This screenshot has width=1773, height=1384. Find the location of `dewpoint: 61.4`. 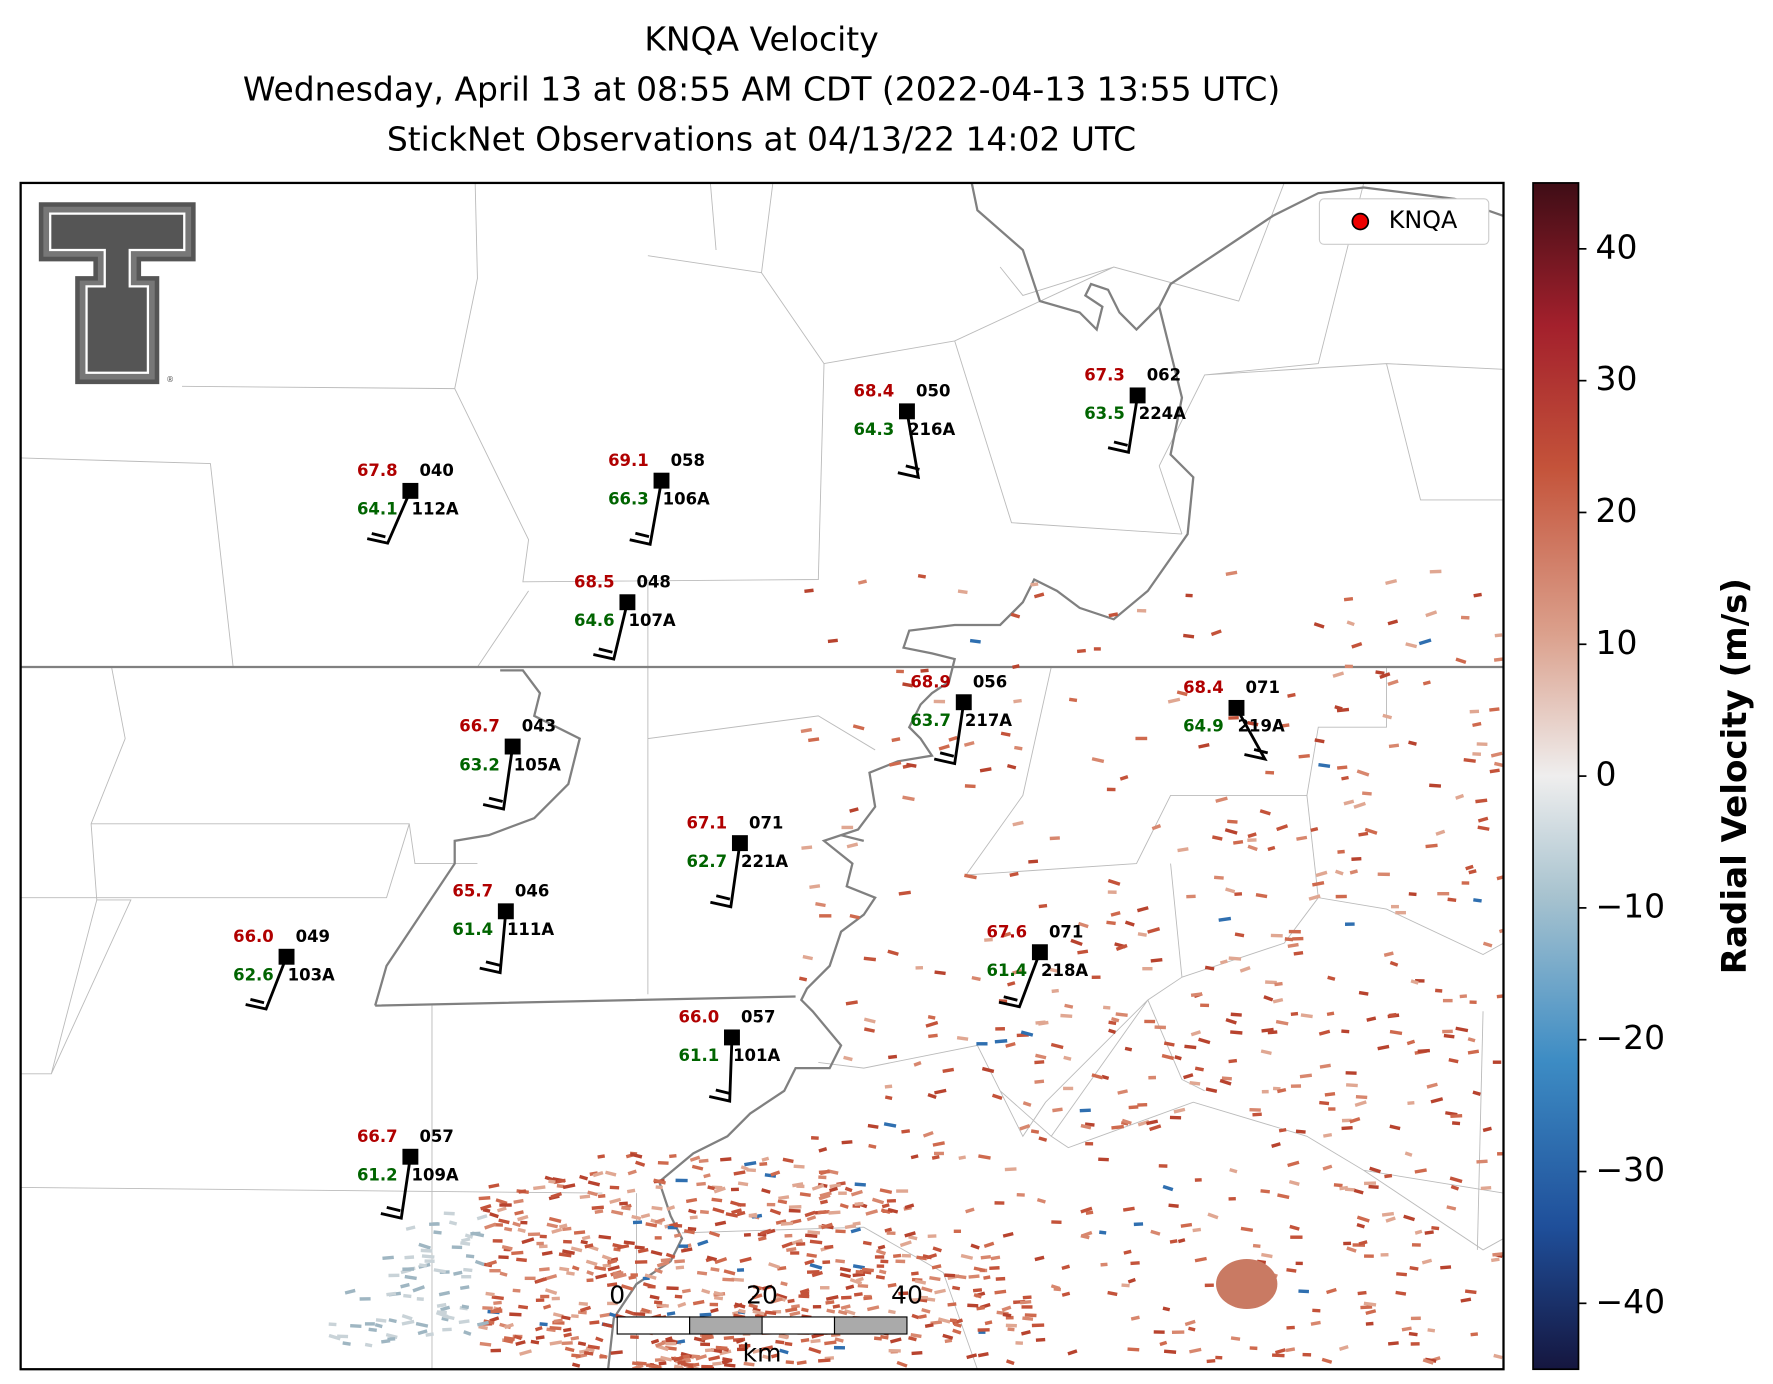

dewpoint: 61.4 is located at coordinates (472, 929).